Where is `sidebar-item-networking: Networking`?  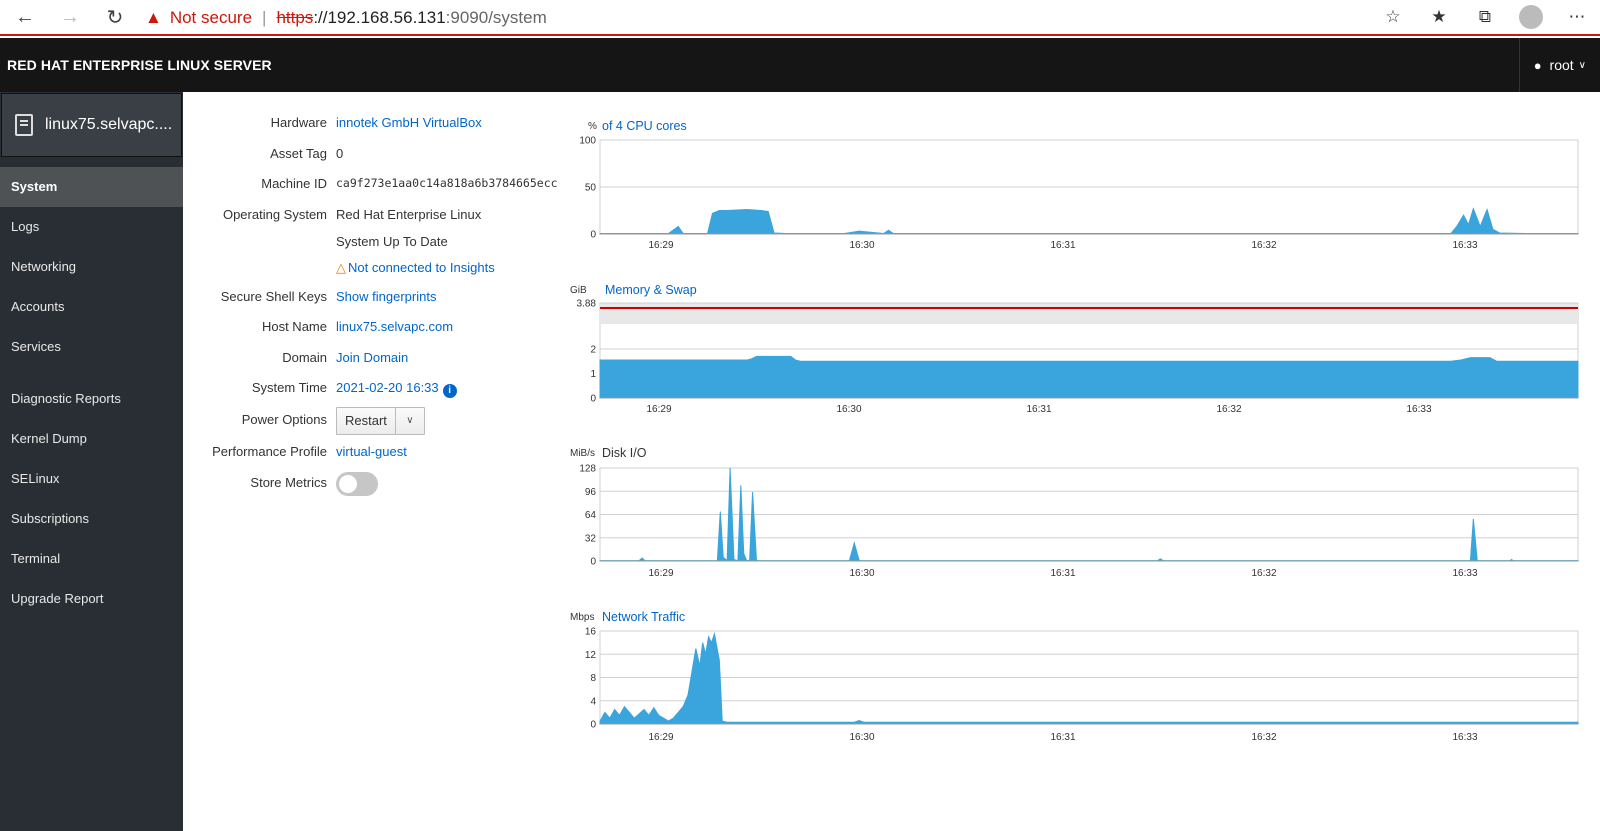 sidebar-item-networking: Networking is located at coordinates (44, 266).